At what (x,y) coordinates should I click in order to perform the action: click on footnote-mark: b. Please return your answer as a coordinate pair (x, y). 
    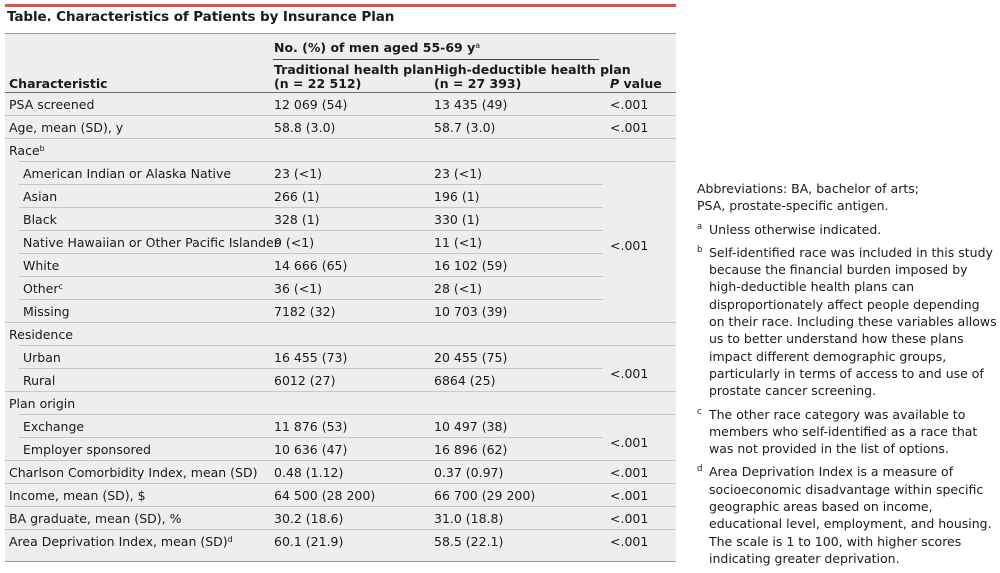
    Looking at the image, I should click on (700, 249).